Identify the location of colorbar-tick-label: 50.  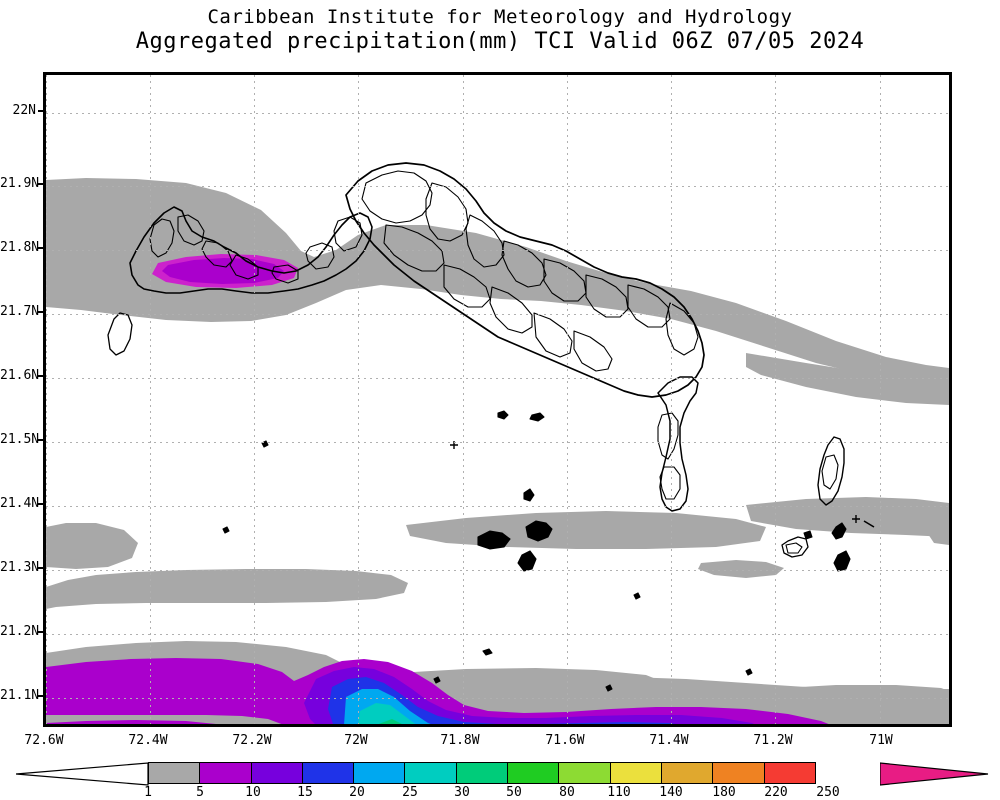
(514, 792).